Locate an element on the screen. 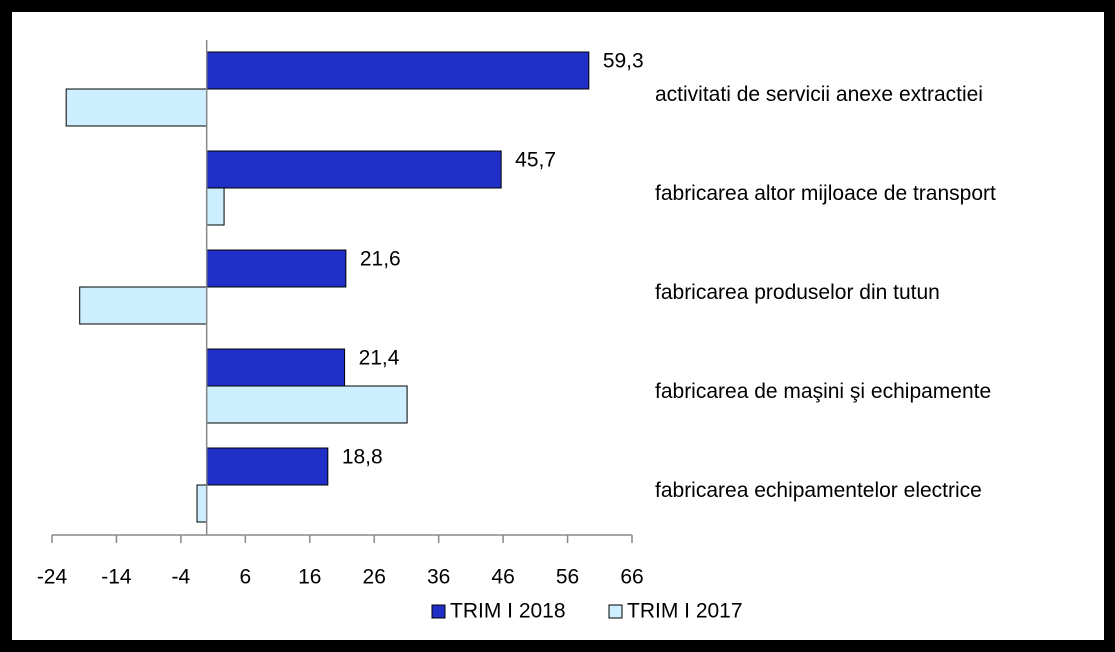  x-tick-label: 36 is located at coordinates (438, 577).